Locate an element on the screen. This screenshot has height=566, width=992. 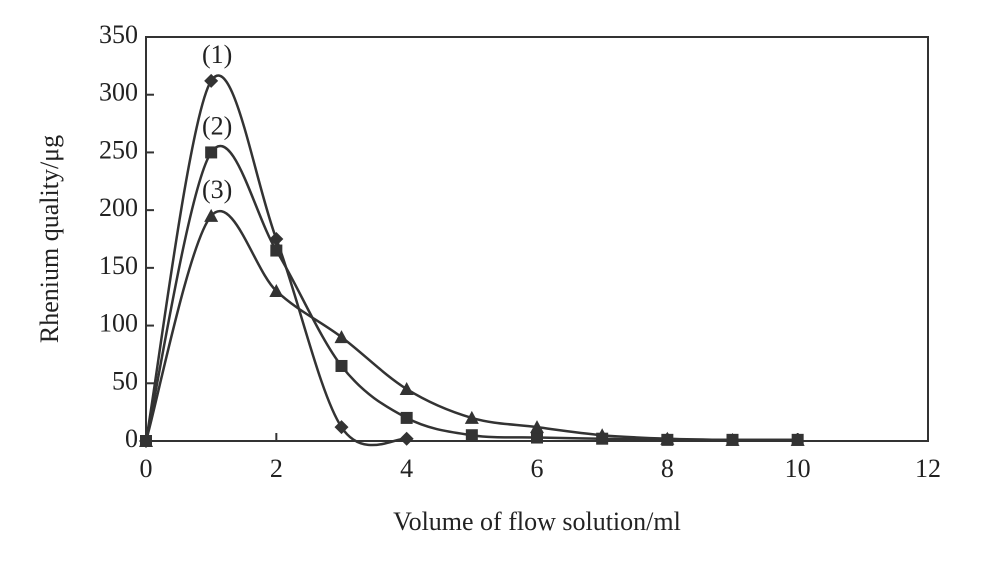
y-tick-label: 100 is located at coordinates (118, 323).